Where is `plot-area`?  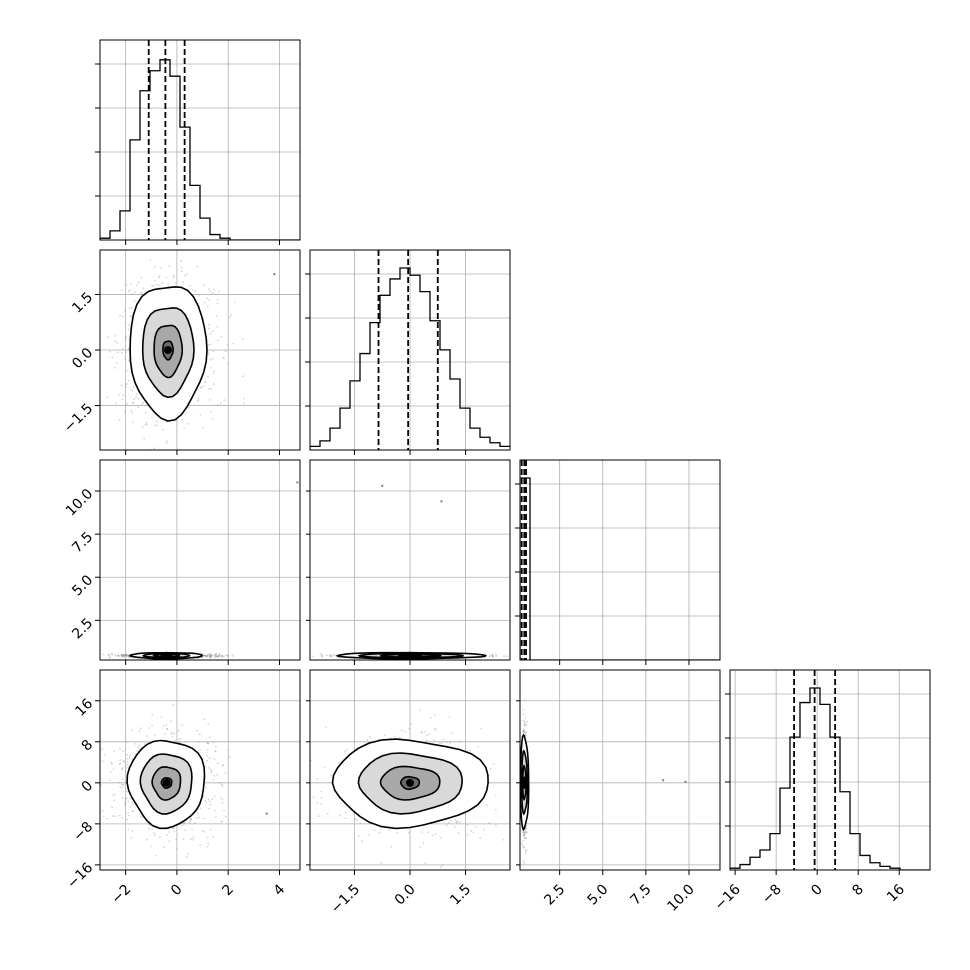
plot-area is located at coordinates (200, 570).